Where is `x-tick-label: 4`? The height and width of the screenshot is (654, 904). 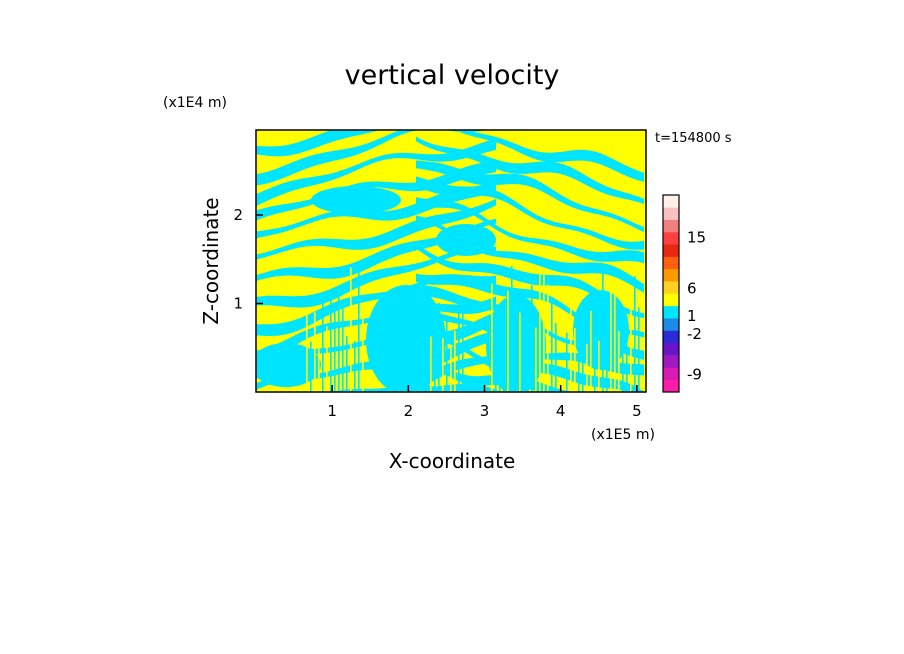 x-tick-label: 4 is located at coordinates (561, 411).